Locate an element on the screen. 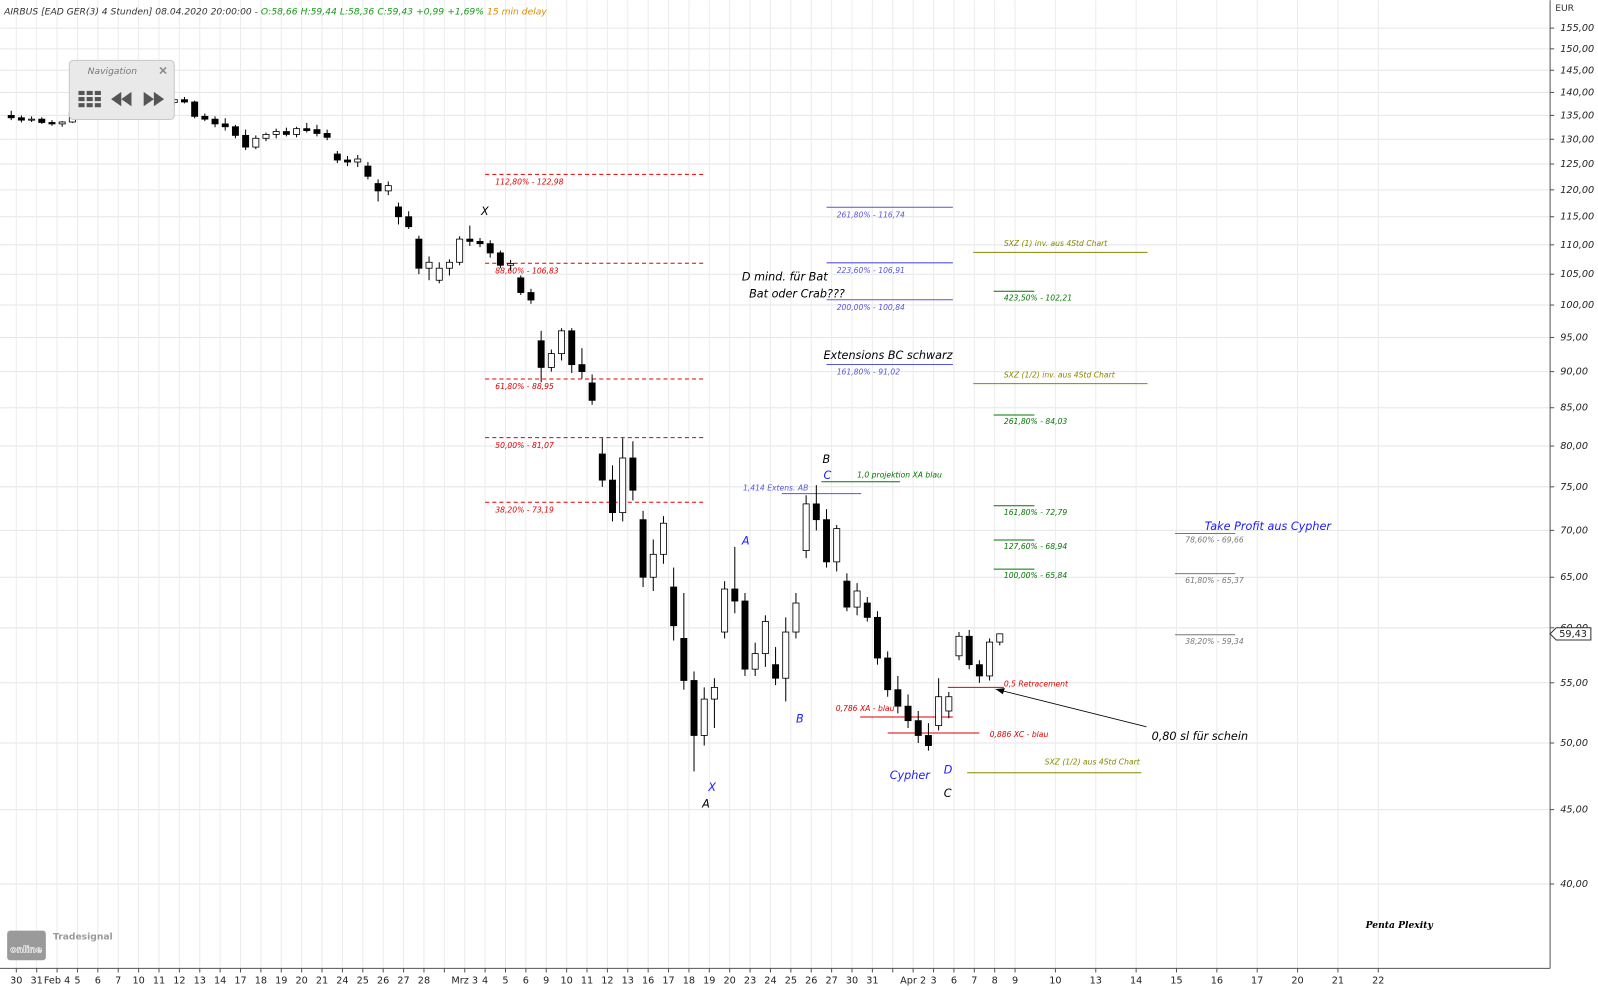 This screenshot has height=990, width=1598. x-tick-label: 10 is located at coordinates (1055, 981).